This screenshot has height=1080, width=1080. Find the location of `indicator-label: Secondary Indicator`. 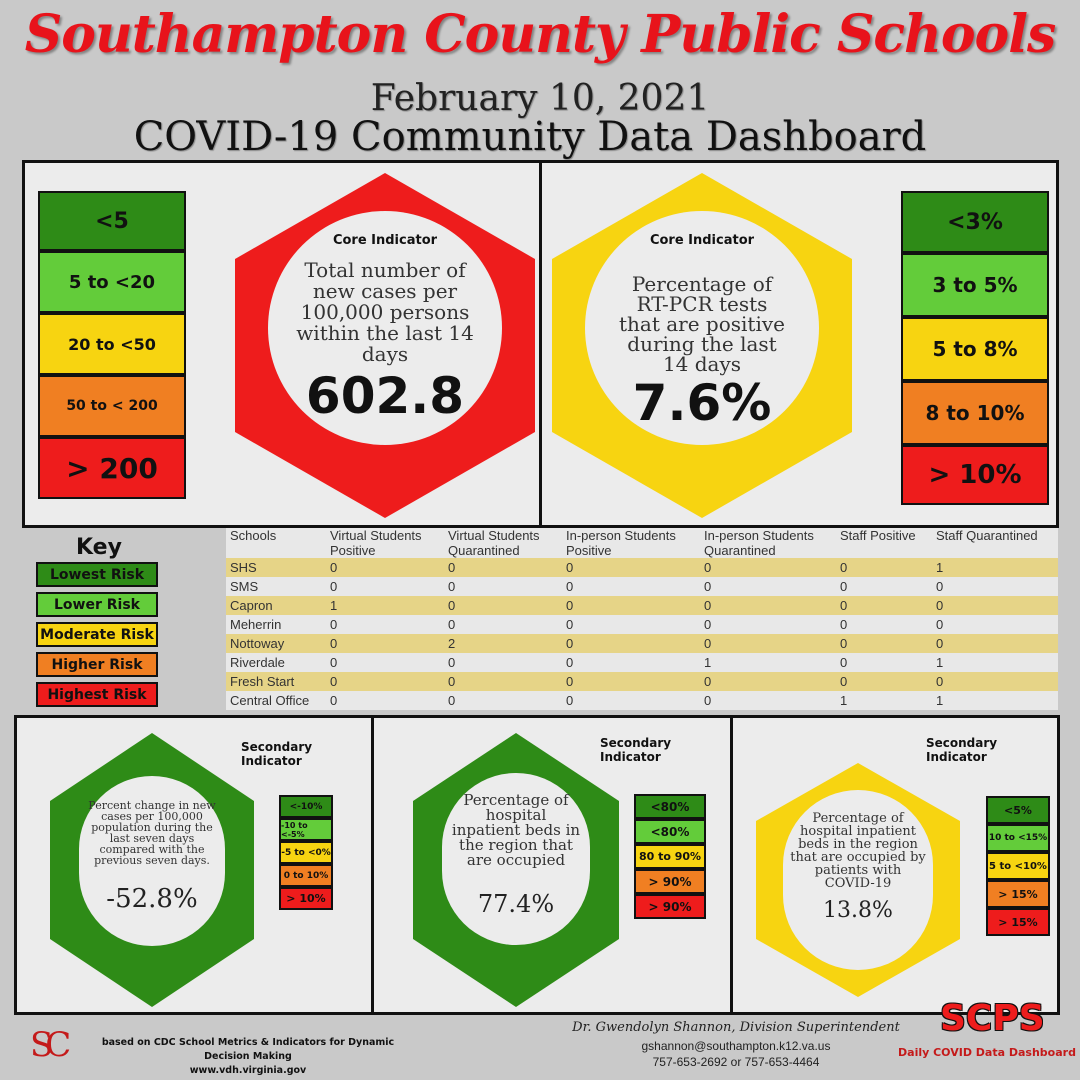

indicator-label: Secondary Indicator is located at coordinates (636, 750).